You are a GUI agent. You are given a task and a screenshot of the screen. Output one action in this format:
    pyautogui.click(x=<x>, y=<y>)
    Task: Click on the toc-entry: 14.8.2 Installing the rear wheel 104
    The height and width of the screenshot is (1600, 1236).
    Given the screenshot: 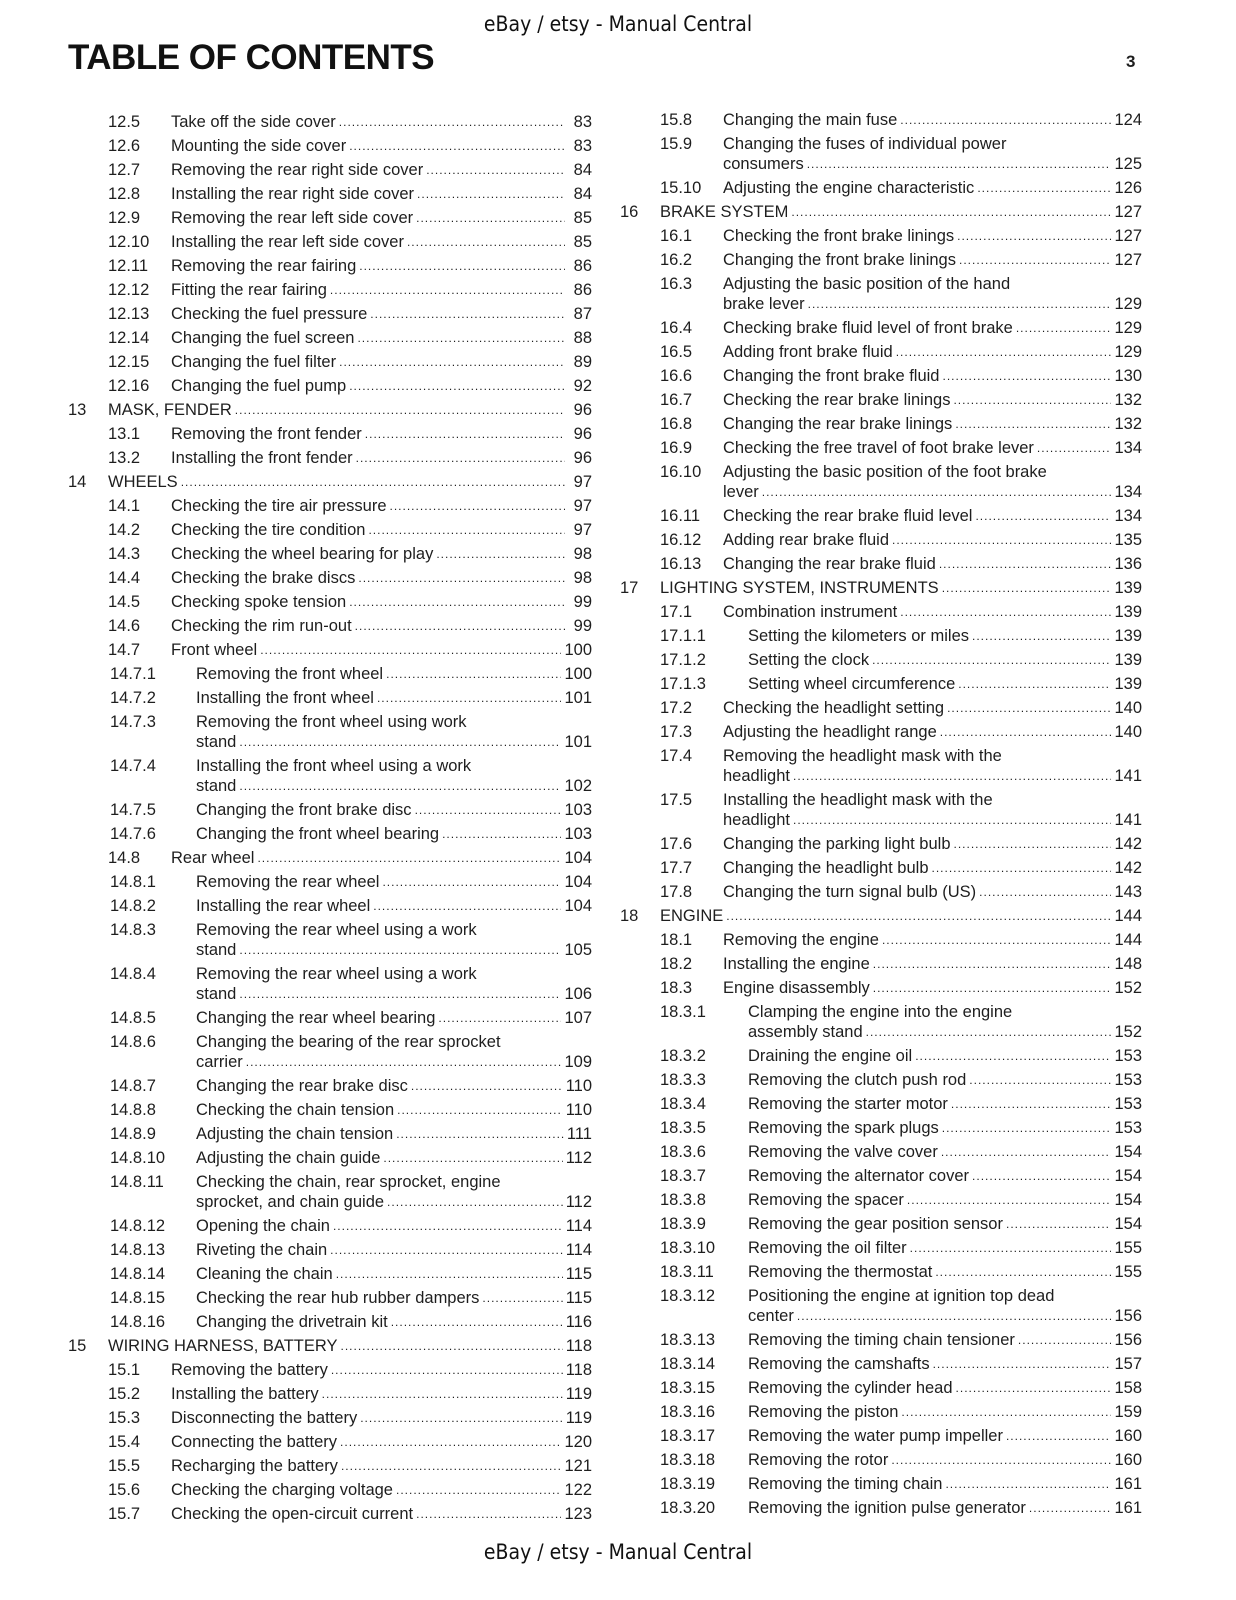 What is the action you would take?
    pyautogui.click(x=330, y=906)
    